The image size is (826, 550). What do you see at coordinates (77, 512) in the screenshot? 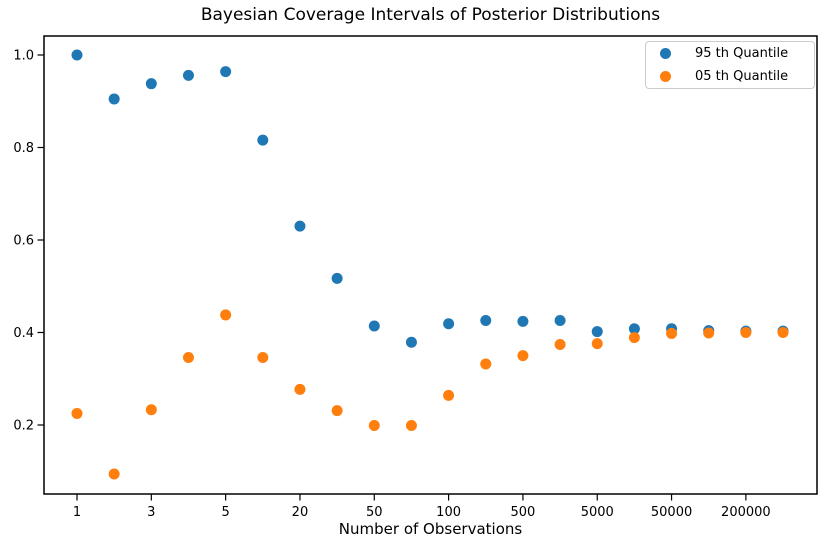
I see `x-tick-label: 1` at bounding box center [77, 512].